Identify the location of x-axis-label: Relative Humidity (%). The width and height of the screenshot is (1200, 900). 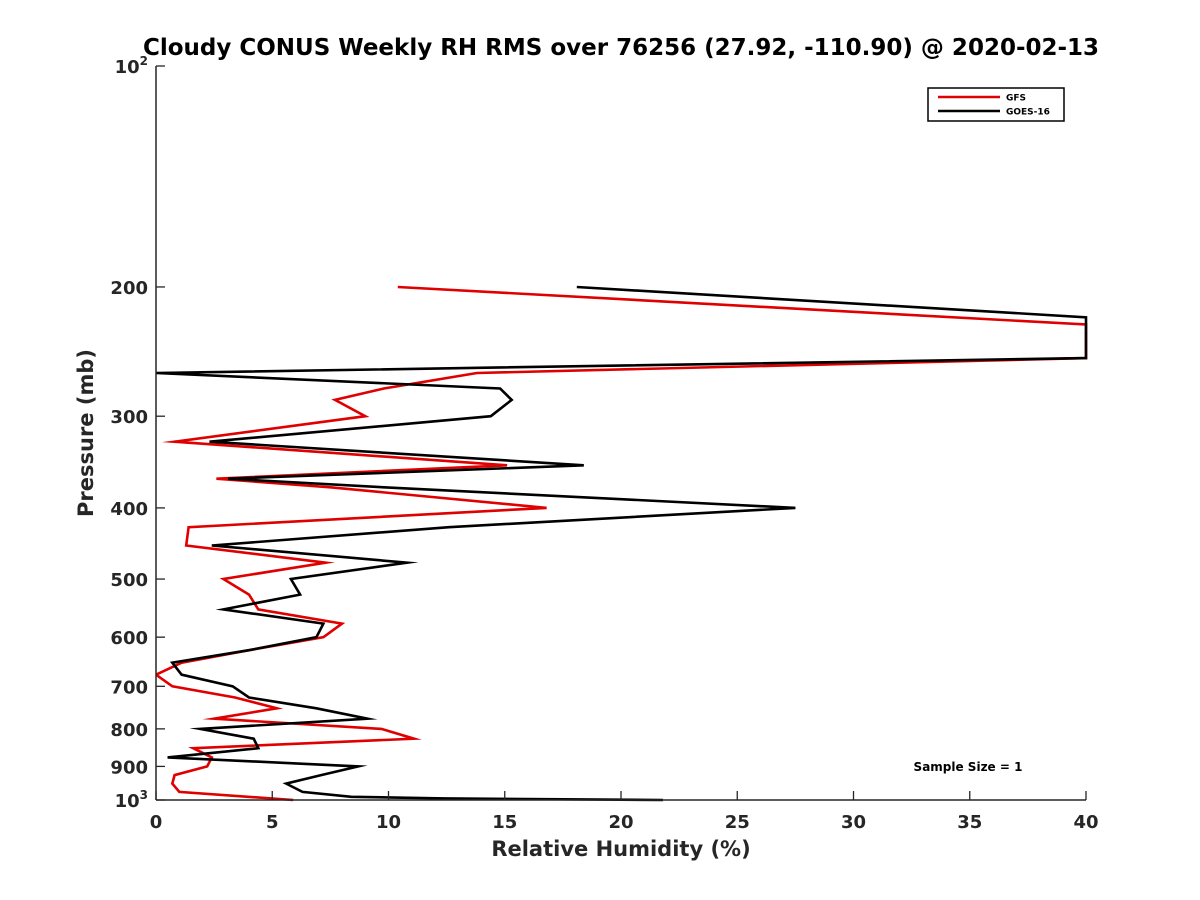
(620, 849).